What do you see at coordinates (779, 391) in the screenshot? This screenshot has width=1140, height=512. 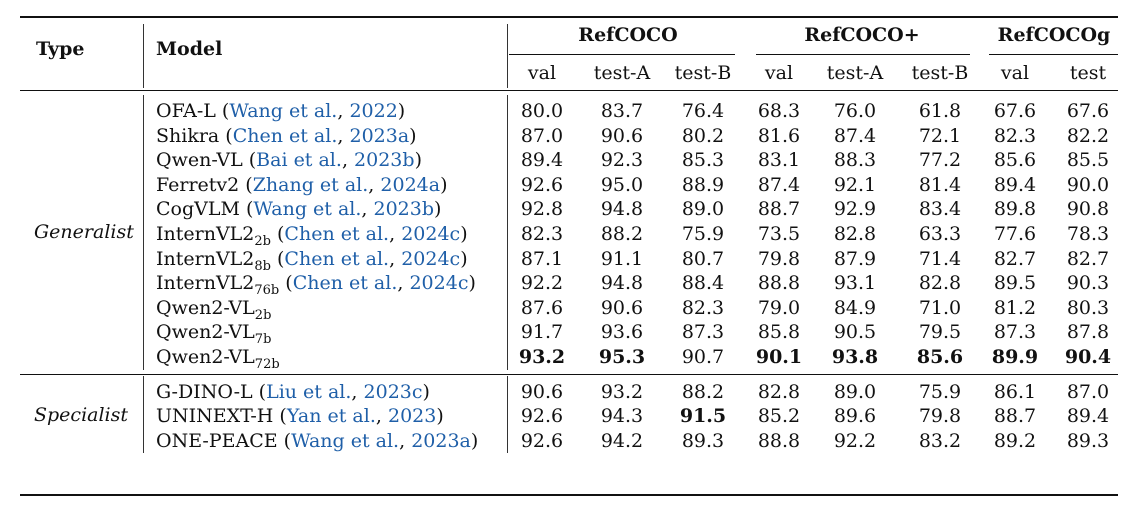 I see `table-cell: 82.8` at bounding box center [779, 391].